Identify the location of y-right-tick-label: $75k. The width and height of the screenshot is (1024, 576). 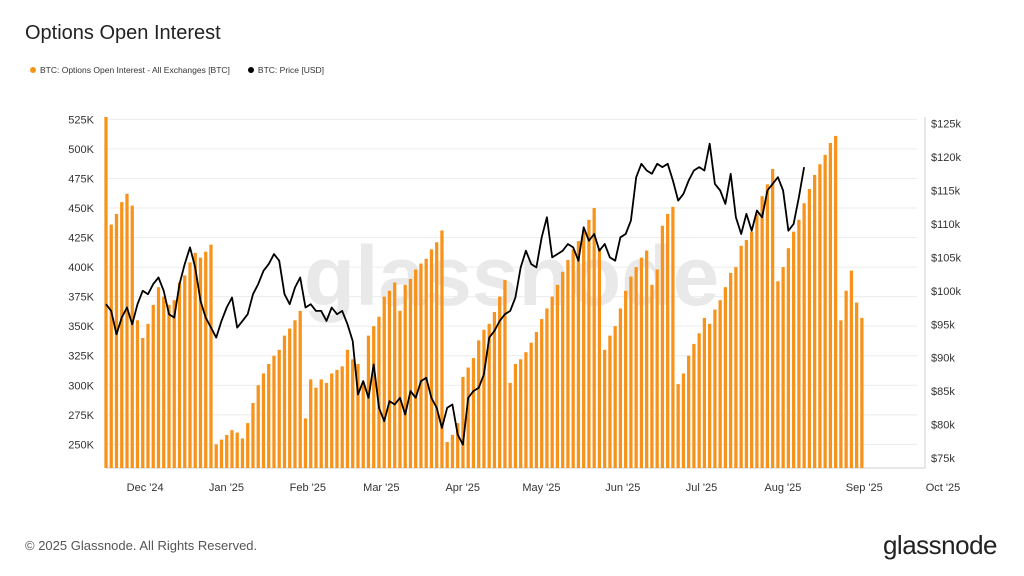
(943, 459).